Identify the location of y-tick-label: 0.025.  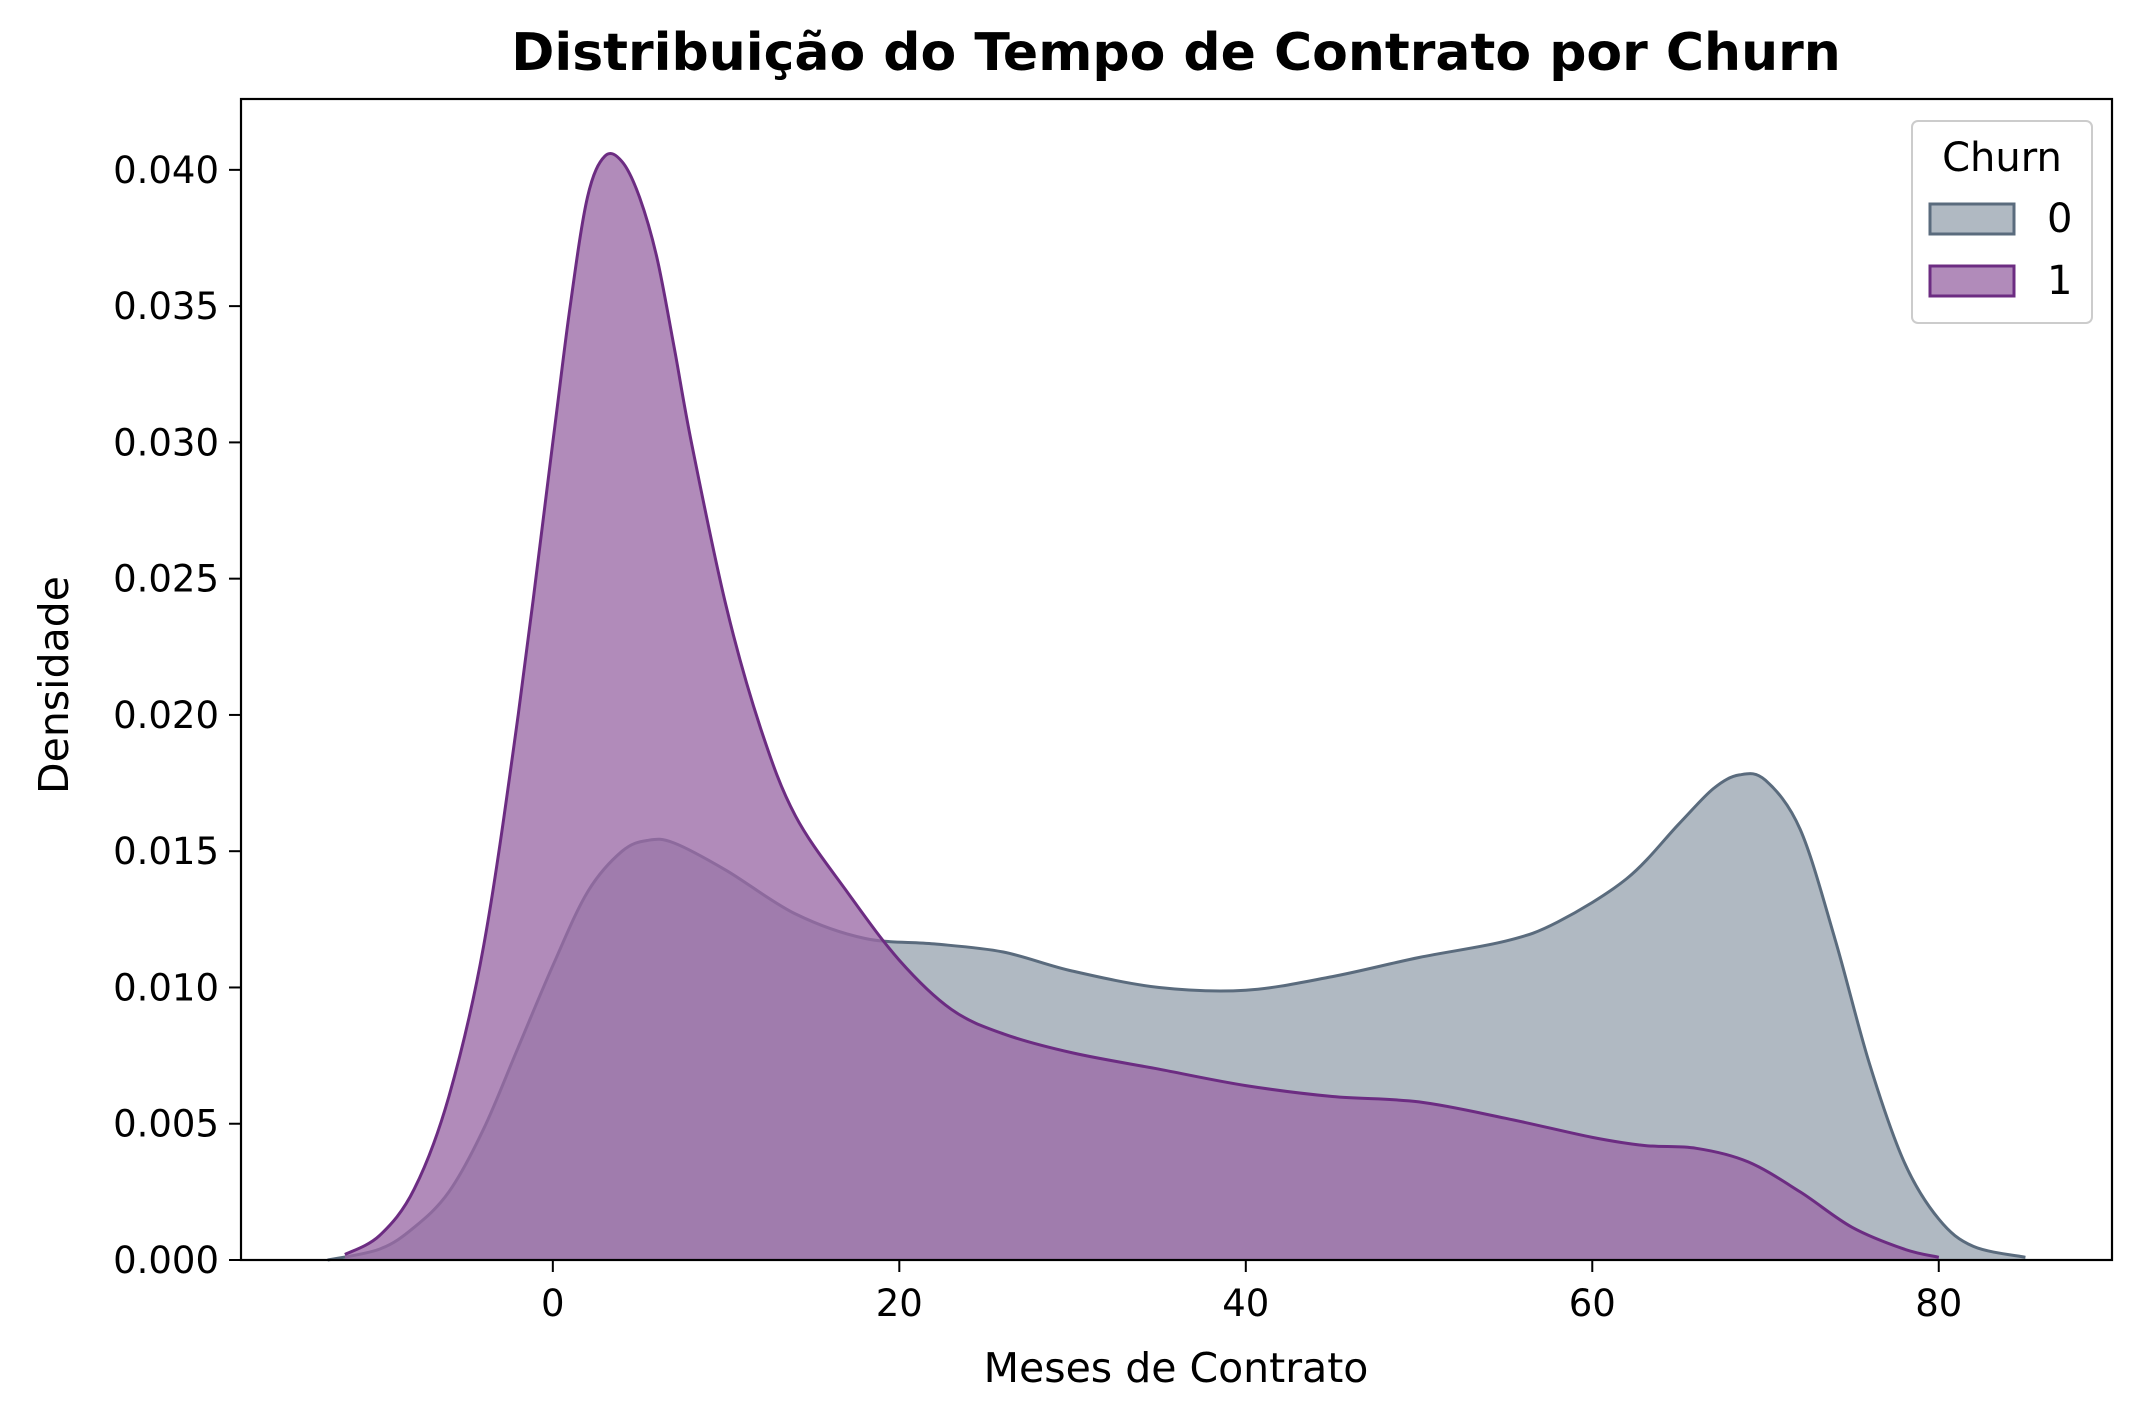
(166, 579).